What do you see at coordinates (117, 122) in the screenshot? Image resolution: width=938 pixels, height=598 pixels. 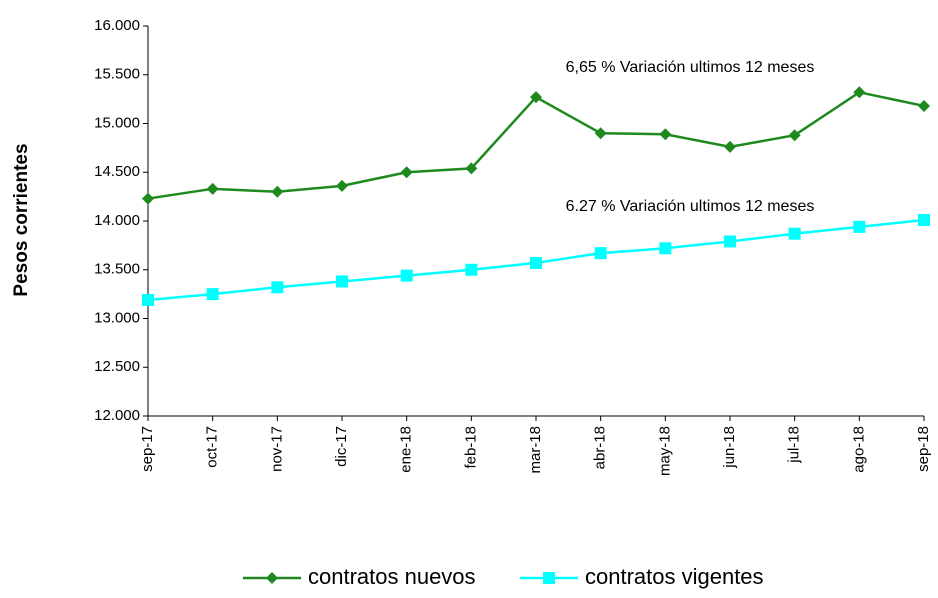 I see `y-tick-label: 15.000` at bounding box center [117, 122].